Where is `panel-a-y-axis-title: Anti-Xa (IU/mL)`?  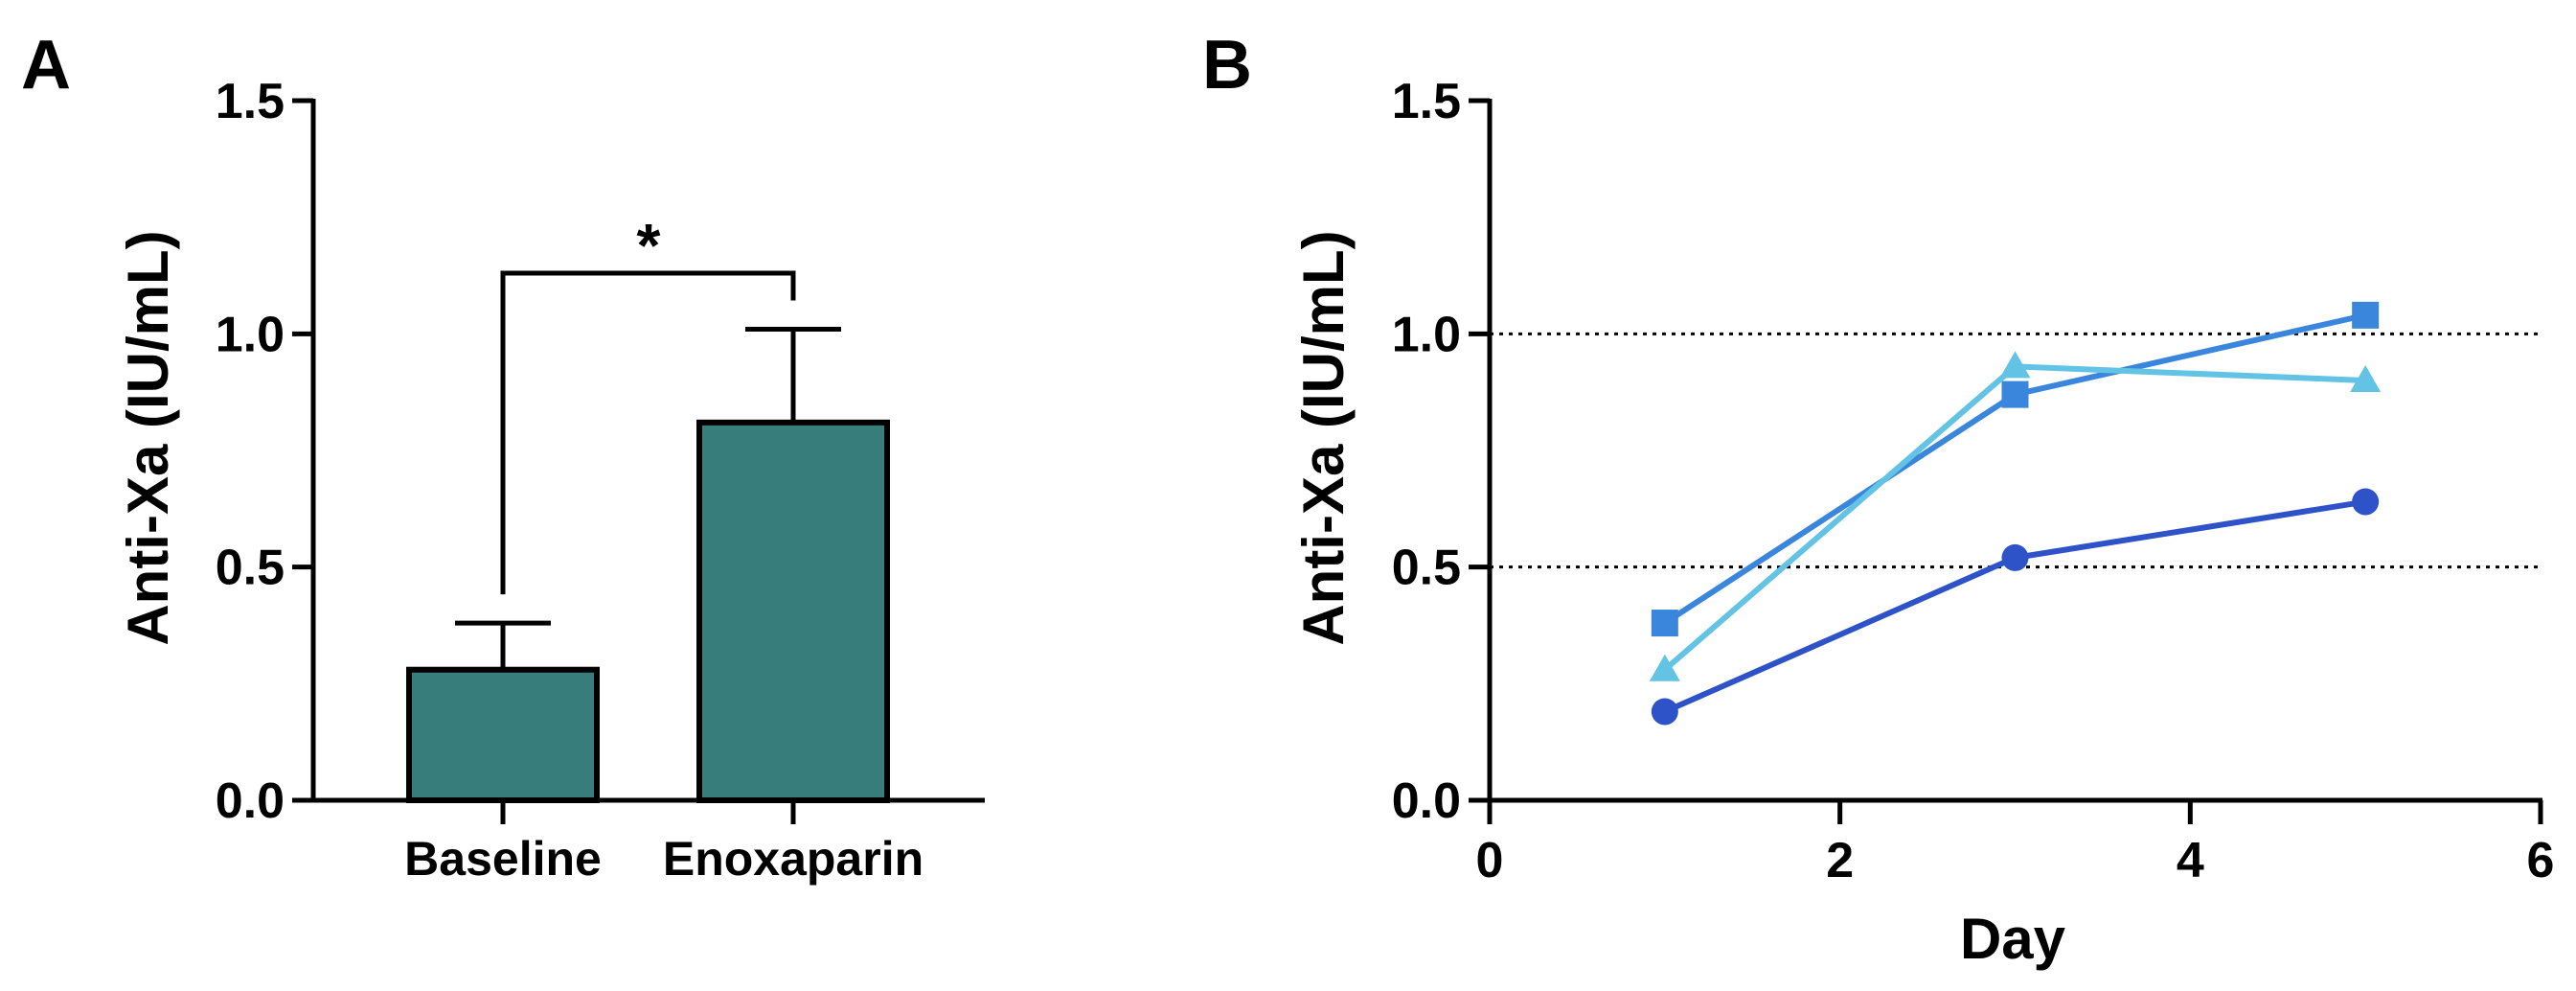
panel-a-y-axis-title: Anti-Xa (IU/mL) is located at coordinates (148, 437).